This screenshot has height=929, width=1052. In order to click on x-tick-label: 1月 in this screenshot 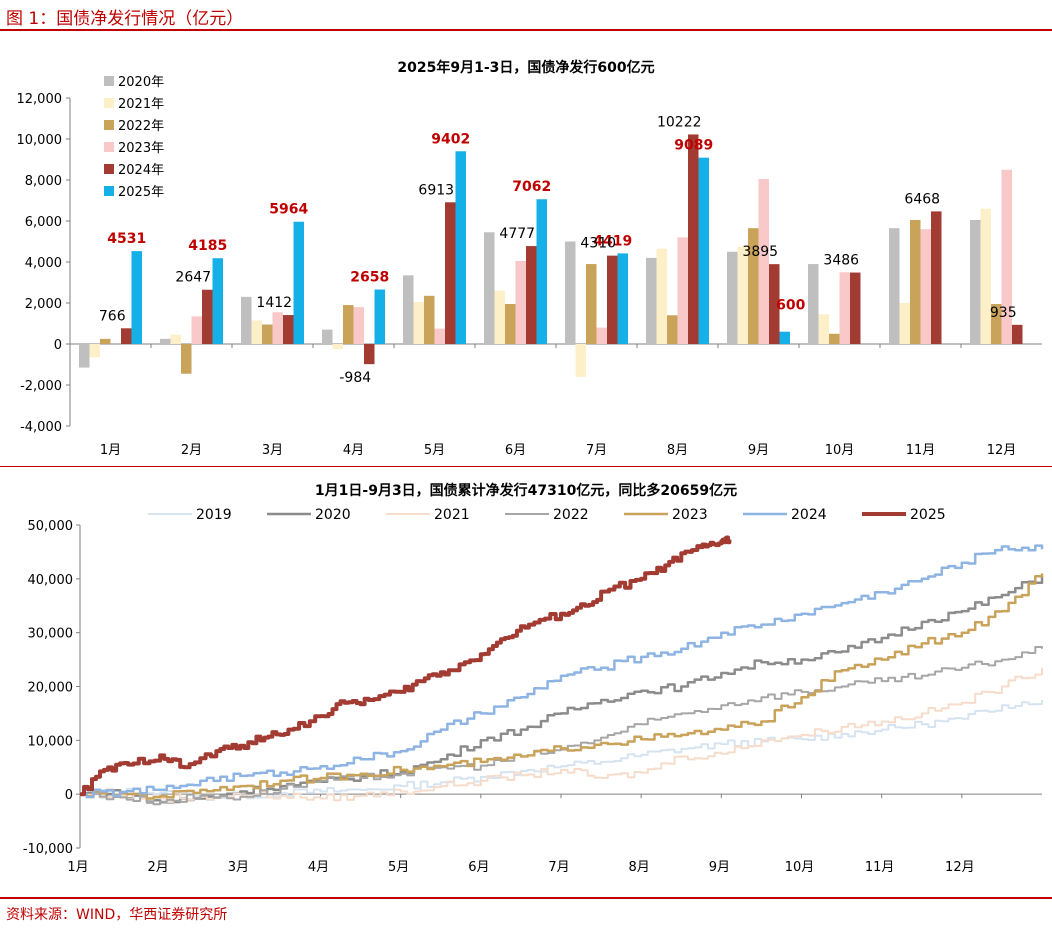, I will do `click(110, 450)`.